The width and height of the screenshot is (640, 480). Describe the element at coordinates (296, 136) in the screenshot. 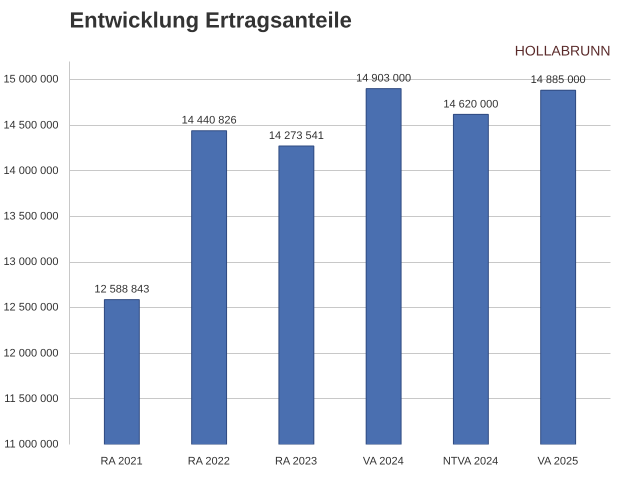

I see `data-label: 14 273 541` at that location.